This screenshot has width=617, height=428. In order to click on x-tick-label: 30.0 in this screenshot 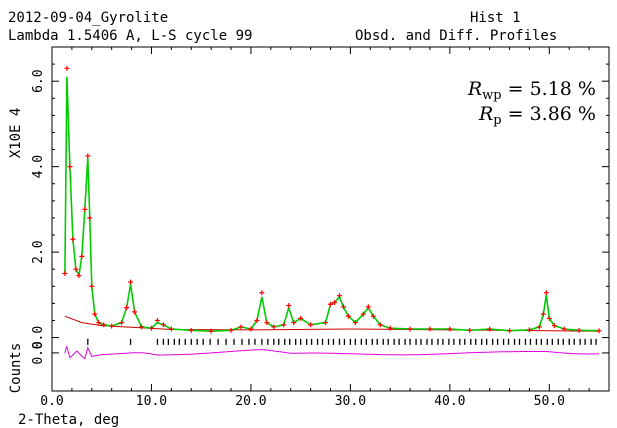, I will do `click(350, 401)`.